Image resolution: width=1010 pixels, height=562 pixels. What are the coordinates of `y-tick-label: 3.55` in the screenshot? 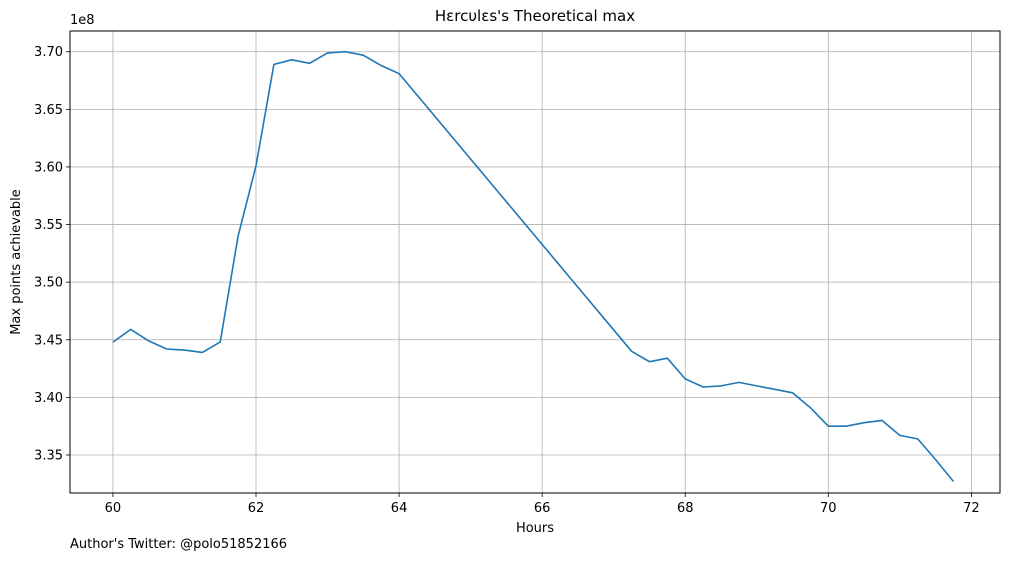 It's located at (48, 225).